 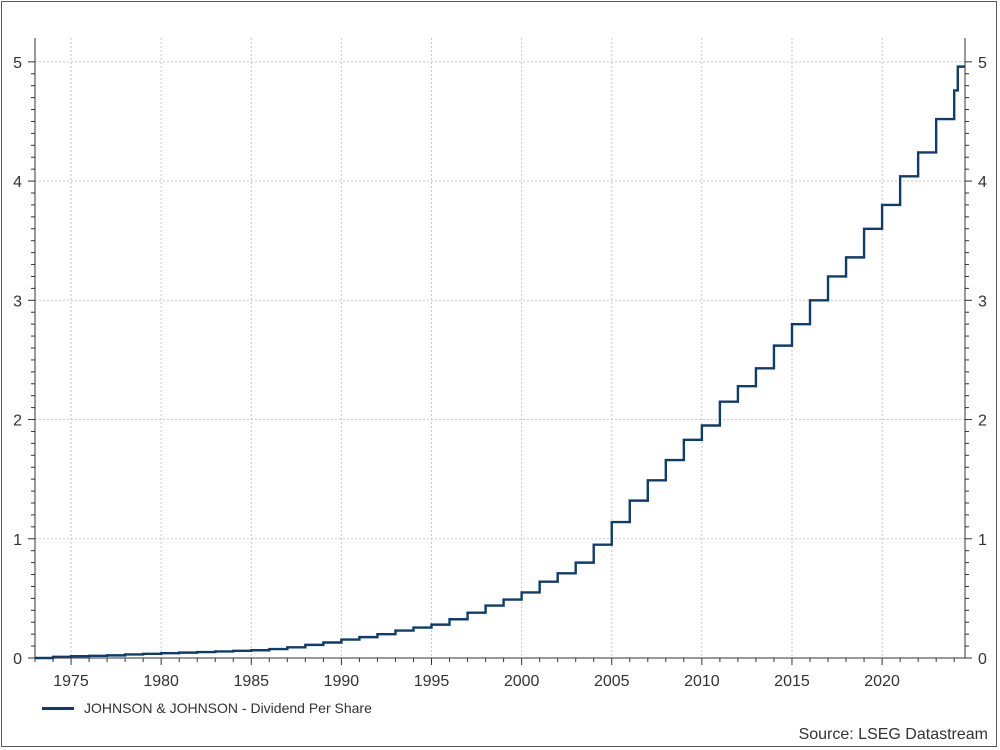 I want to click on y-tick-label-left: 0, so click(x=17, y=659).